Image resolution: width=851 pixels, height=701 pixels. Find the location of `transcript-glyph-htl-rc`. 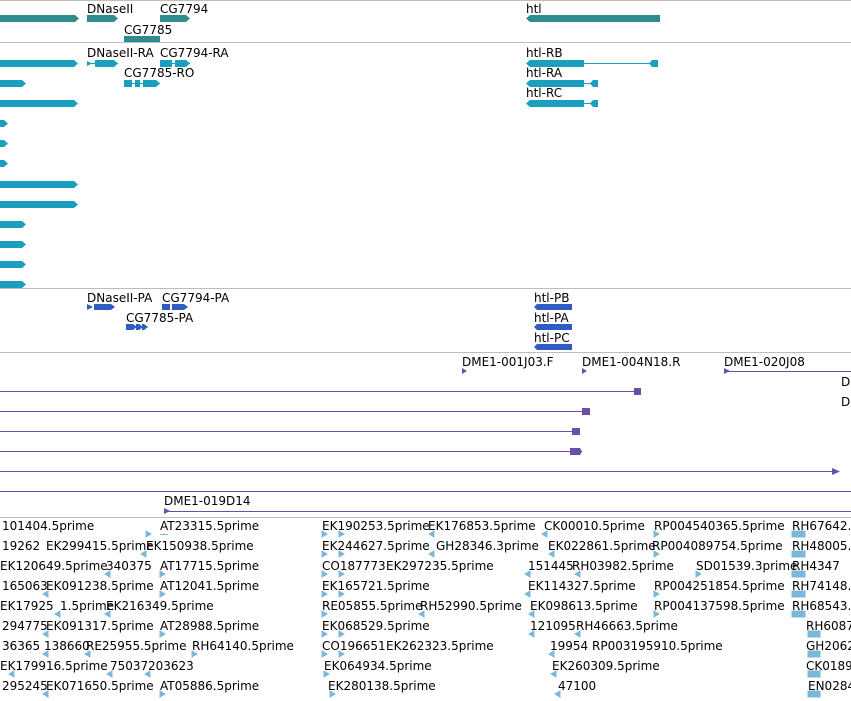

transcript-glyph-htl-rc is located at coordinates (562, 103).